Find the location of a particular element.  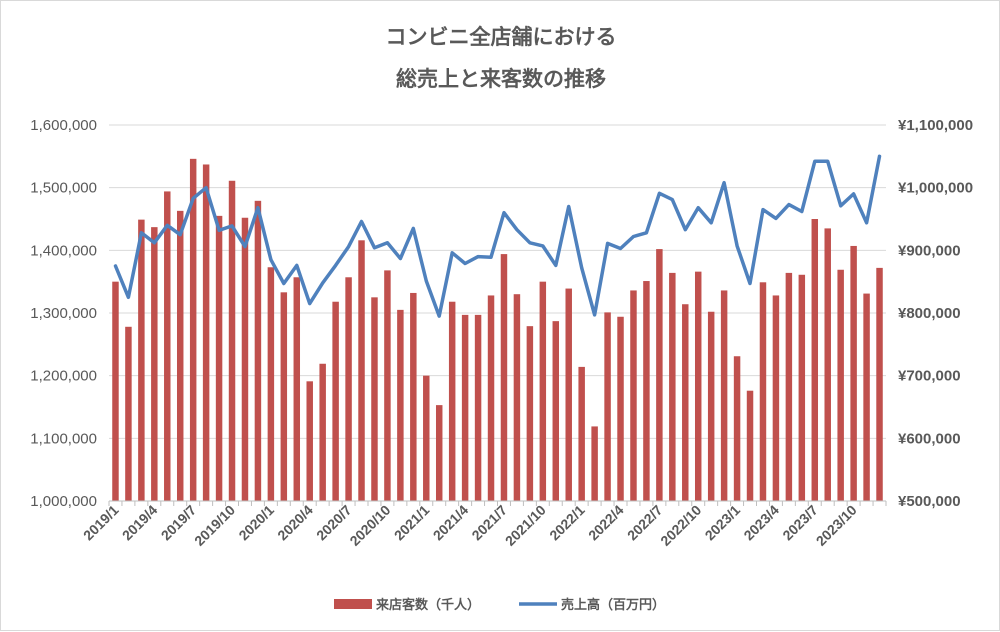

y-left-tick-label: 1,000,000 is located at coordinates (63, 501).